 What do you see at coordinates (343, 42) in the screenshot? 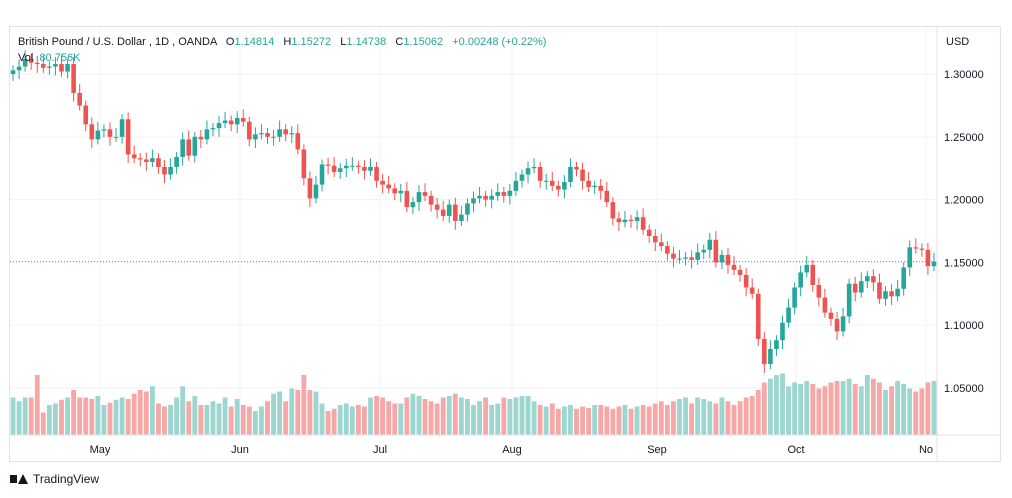
I see `low-label: L` at bounding box center [343, 42].